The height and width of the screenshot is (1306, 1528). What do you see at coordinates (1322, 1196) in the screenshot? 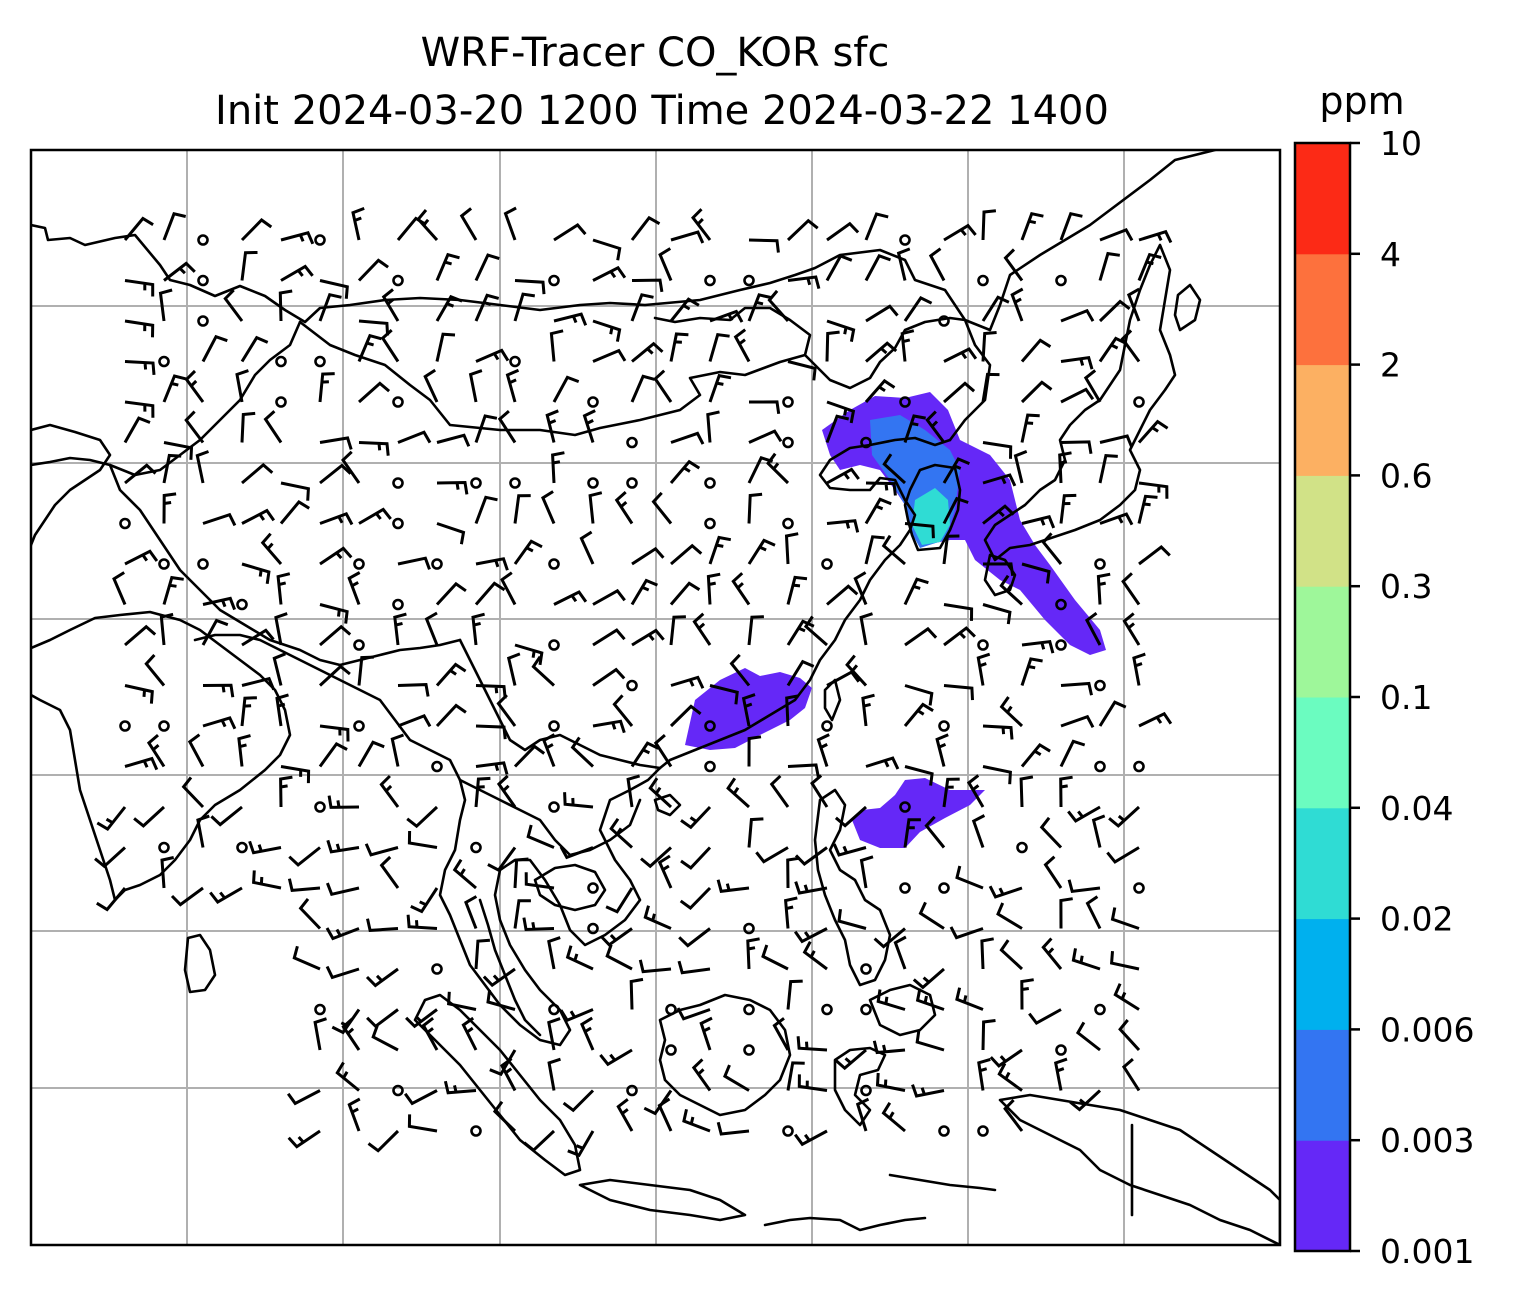
I see `colorbar-segment` at bounding box center [1322, 1196].